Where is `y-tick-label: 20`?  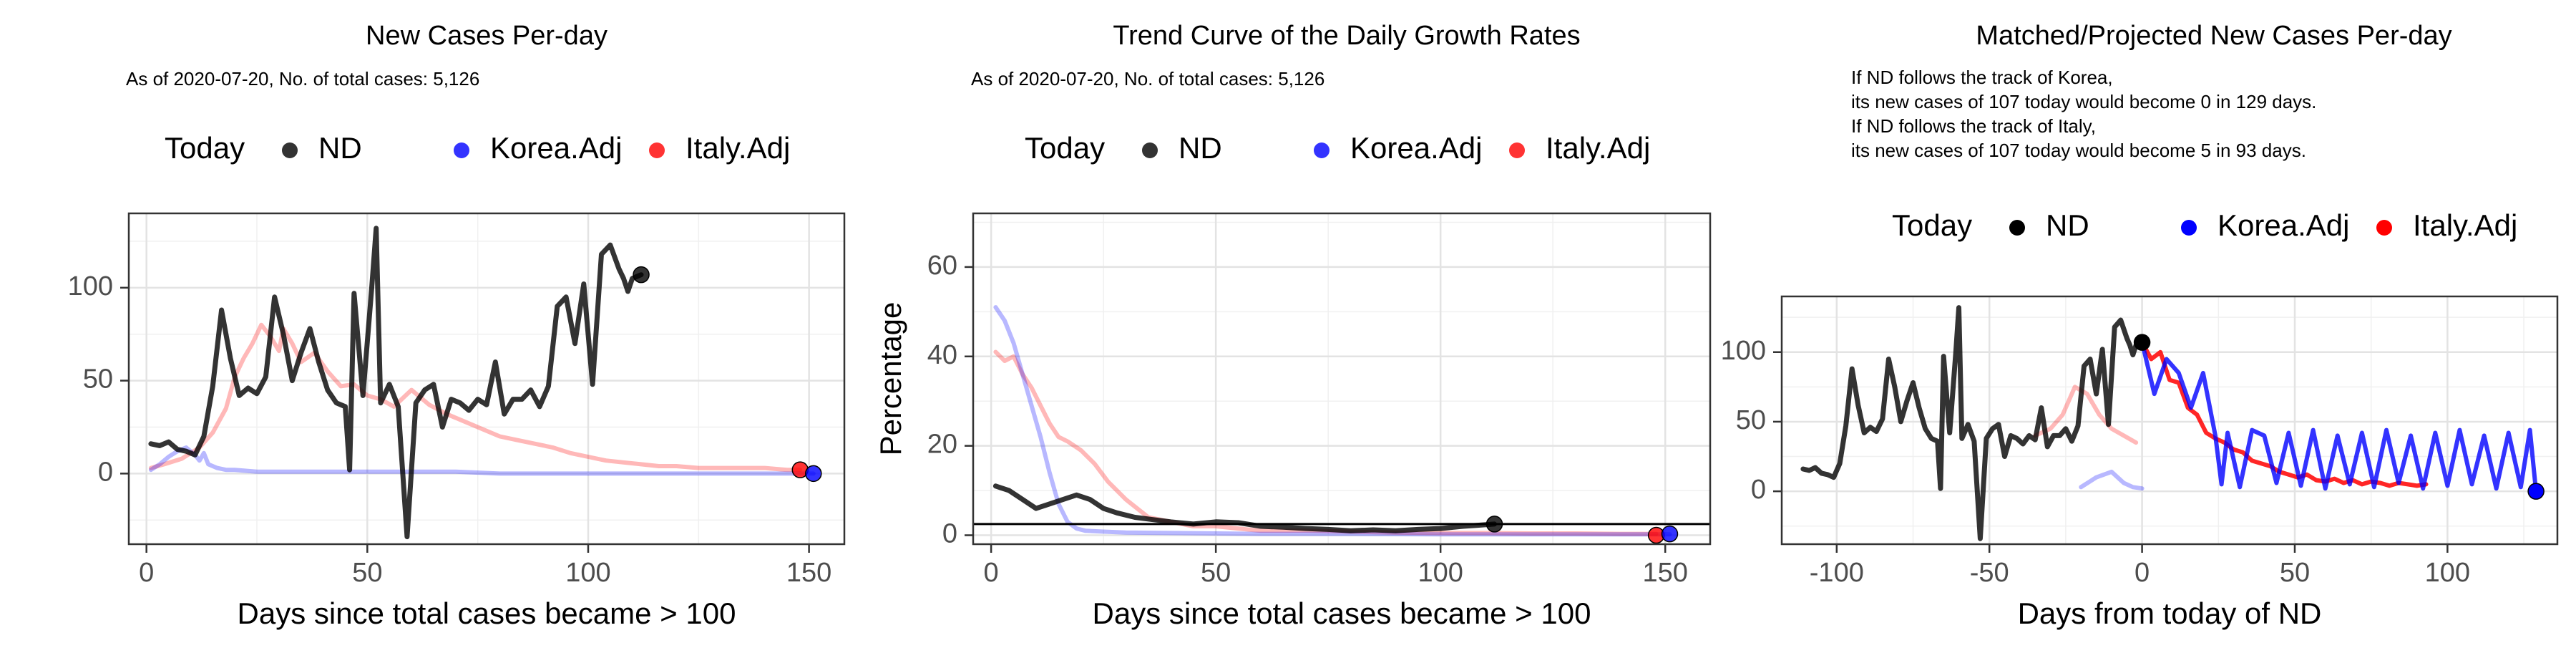 y-tick-label: 20 is located at coordinates (942, 445).